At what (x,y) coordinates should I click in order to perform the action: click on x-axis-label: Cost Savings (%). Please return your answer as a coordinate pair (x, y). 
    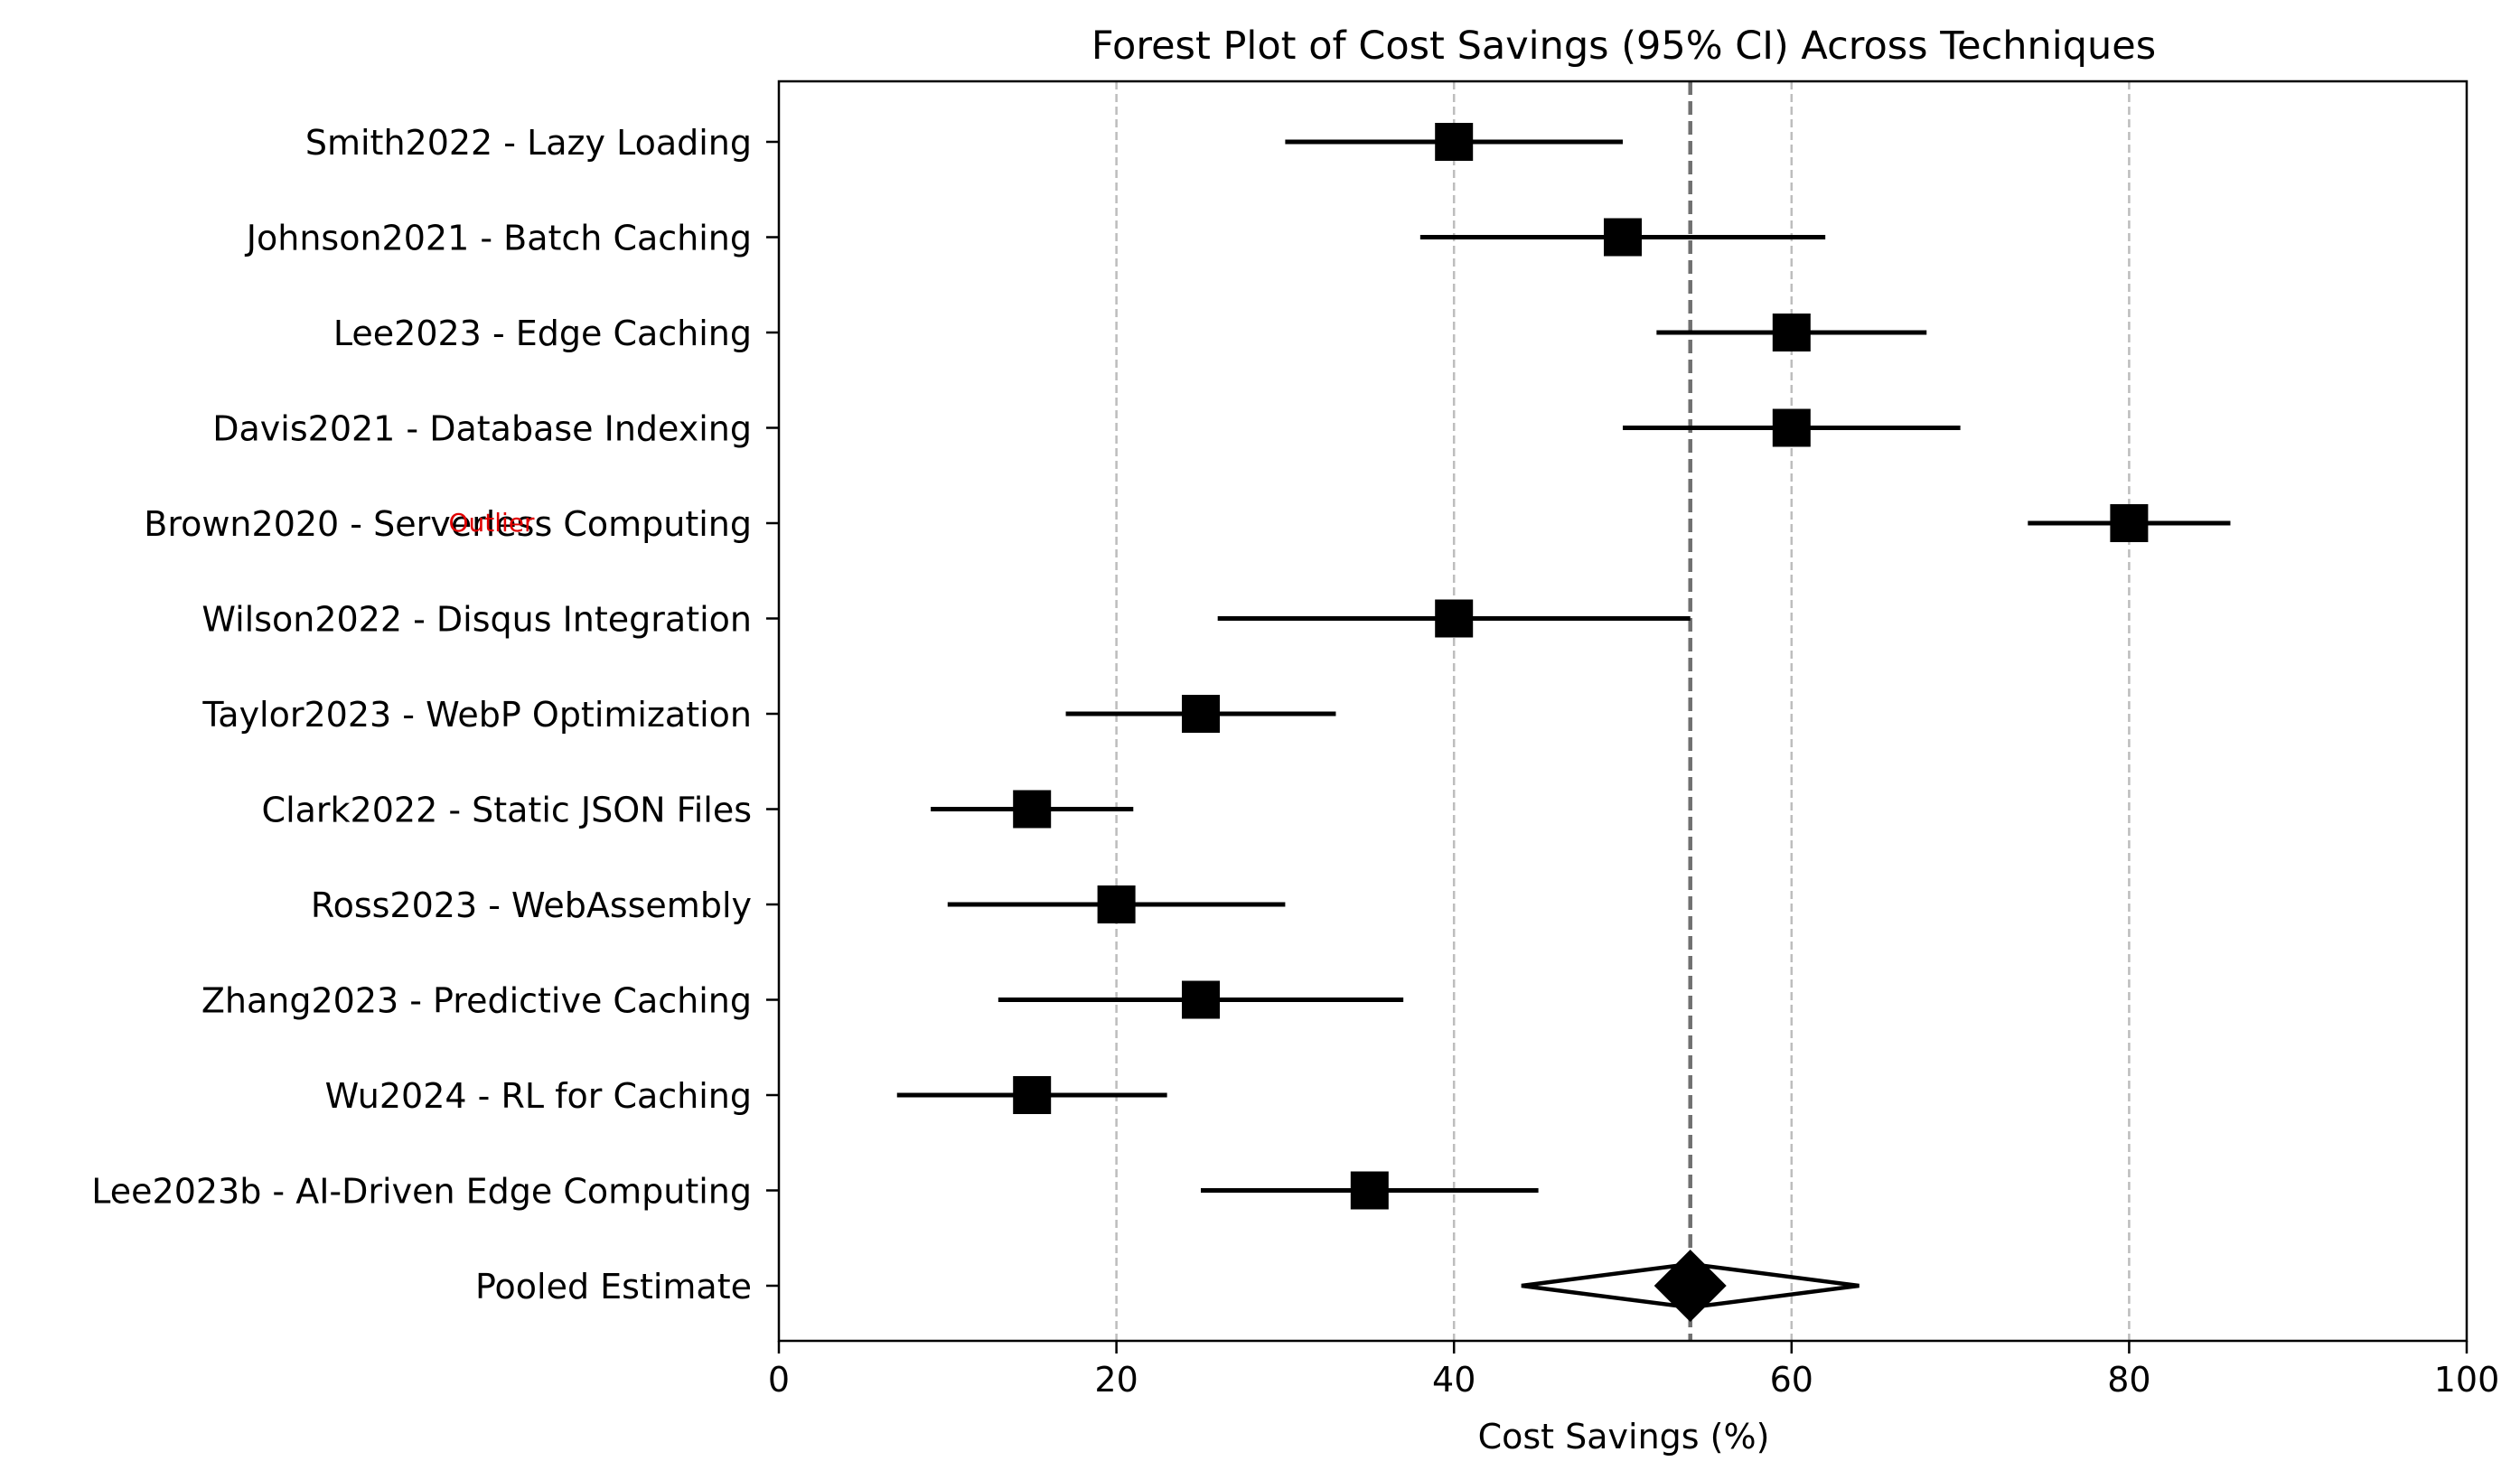
    Looking at the image, I should click on (1624, 1437).